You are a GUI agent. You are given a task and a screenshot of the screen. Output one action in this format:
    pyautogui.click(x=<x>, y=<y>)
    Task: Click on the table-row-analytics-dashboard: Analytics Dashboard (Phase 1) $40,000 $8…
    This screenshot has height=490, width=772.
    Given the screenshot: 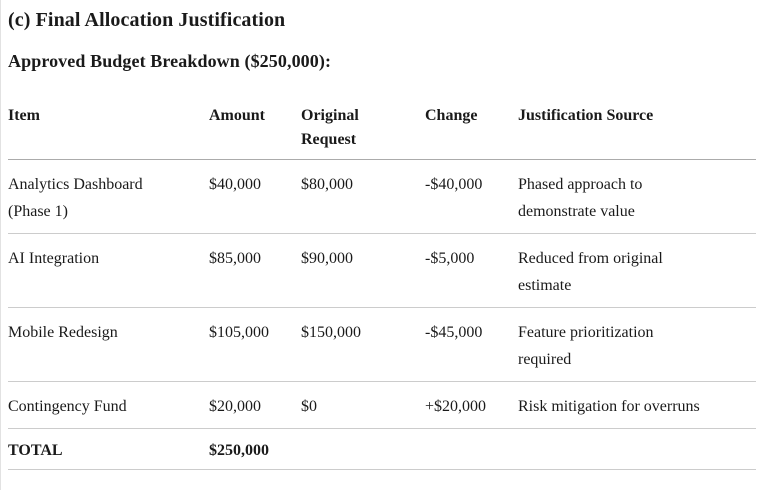 What is the action you would take?
    pyautogui.click(x=382, y=196)
    